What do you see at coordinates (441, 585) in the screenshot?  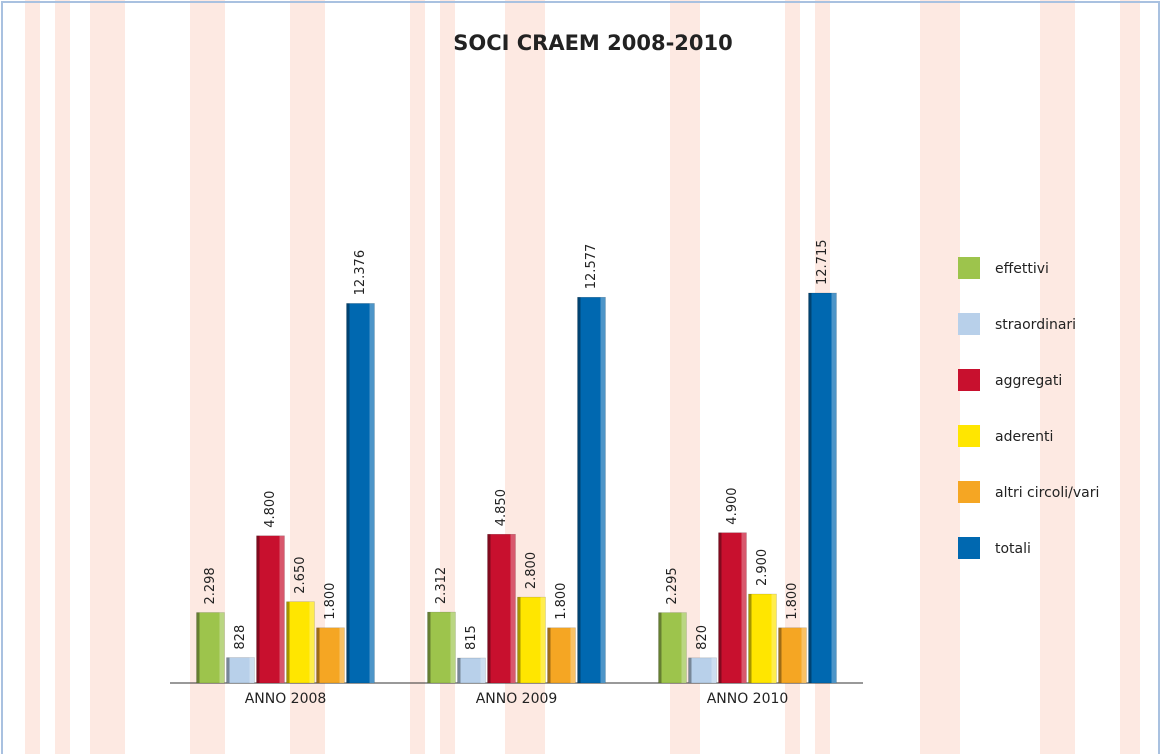 I see `value-label: 2.312` at bounding box center [441, 585].